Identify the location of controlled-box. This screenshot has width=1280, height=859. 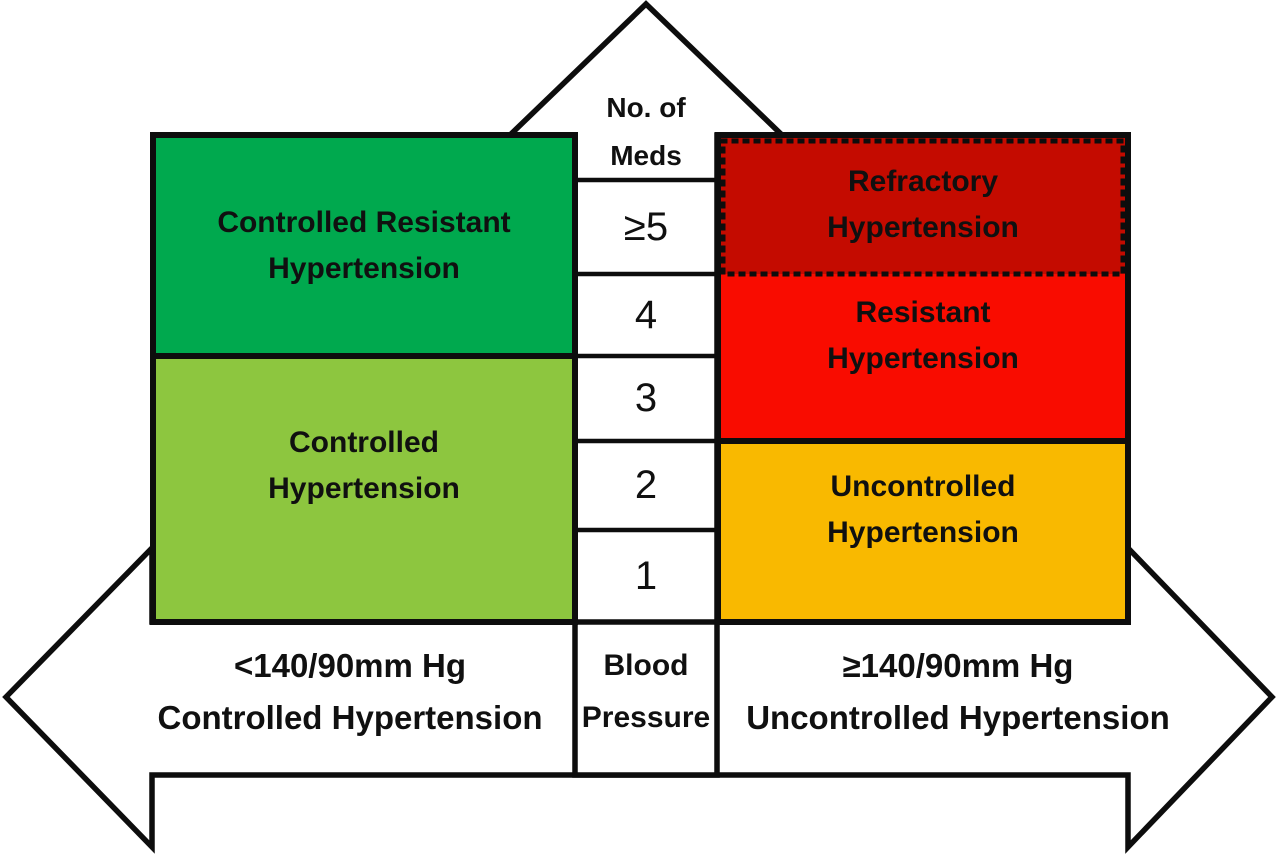
(364, 489).